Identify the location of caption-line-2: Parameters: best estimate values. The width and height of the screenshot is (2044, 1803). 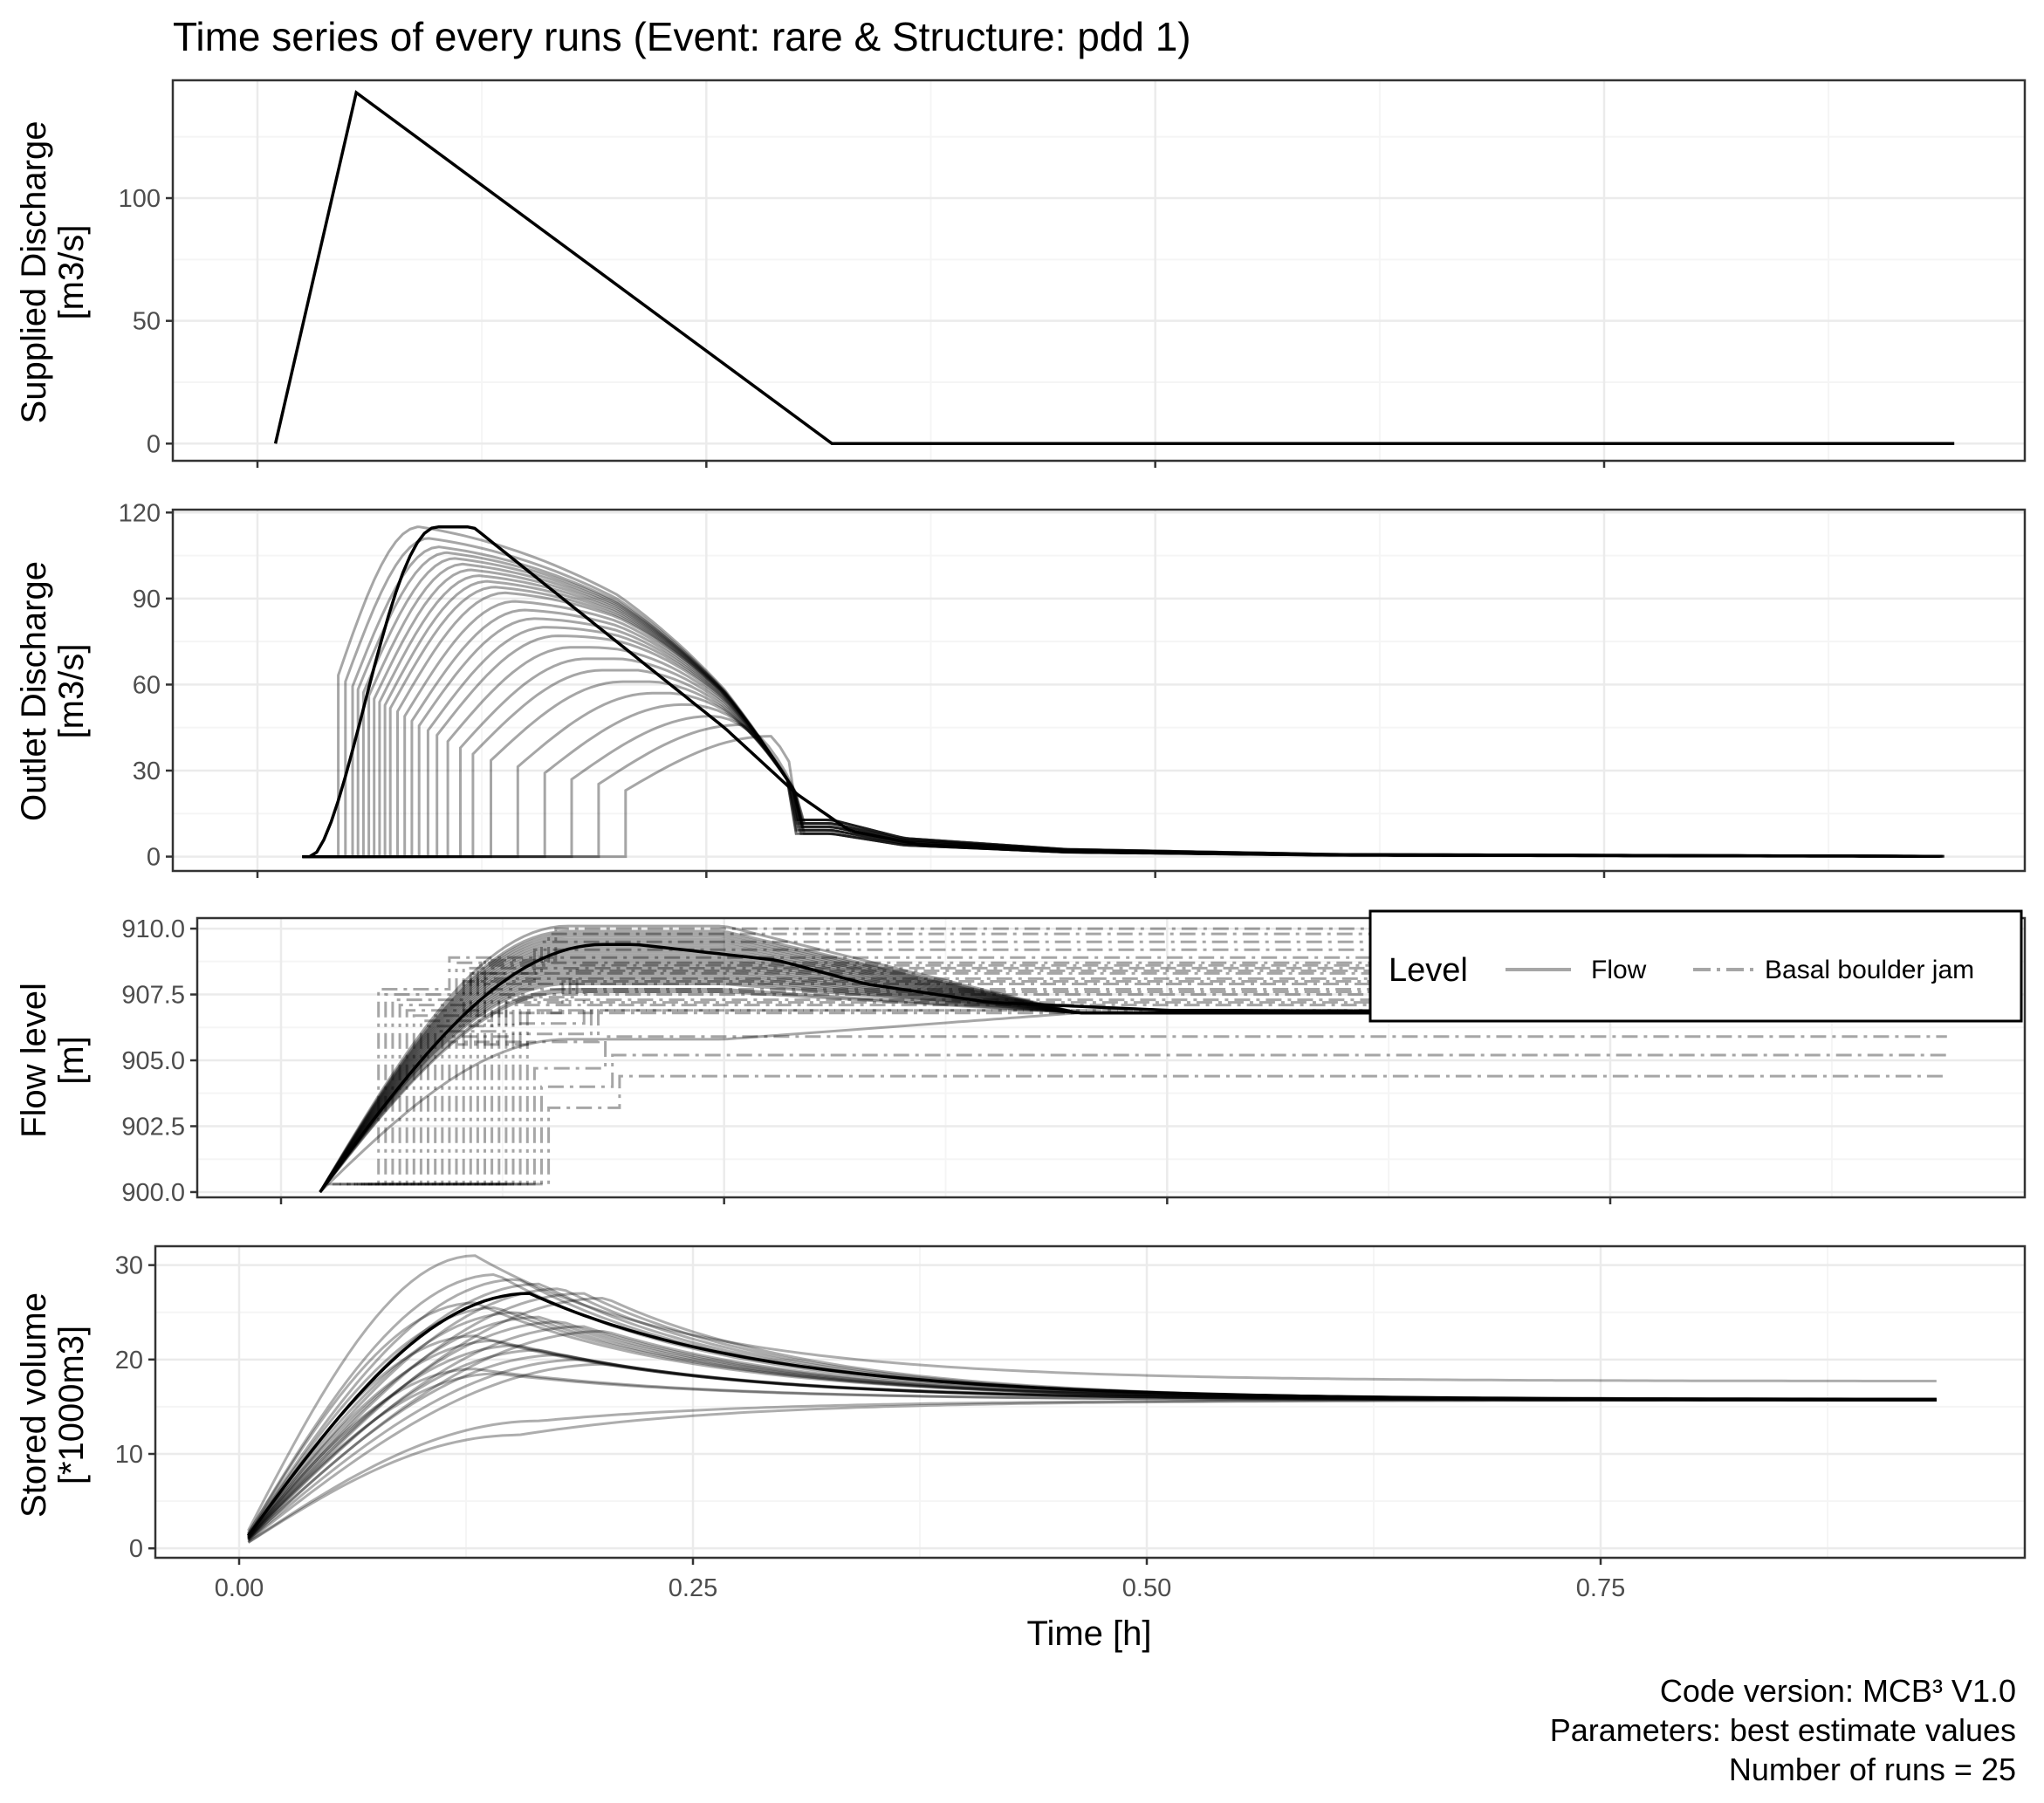
(1783, 1730).